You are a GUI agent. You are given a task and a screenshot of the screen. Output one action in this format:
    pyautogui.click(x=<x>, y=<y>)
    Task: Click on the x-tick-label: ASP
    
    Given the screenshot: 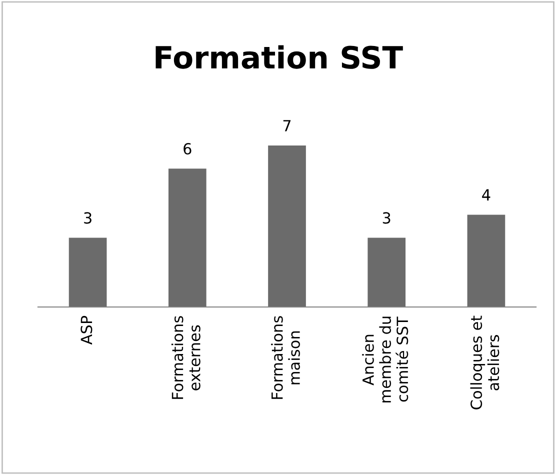 What is the action you would take?
    pyautogui.click(x=86, y=330)
    